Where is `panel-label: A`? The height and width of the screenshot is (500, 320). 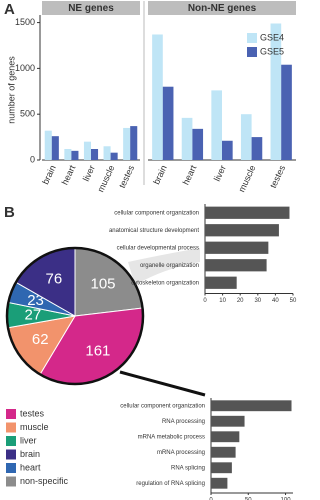
panel-label: A is located at coordinates (9, 9).